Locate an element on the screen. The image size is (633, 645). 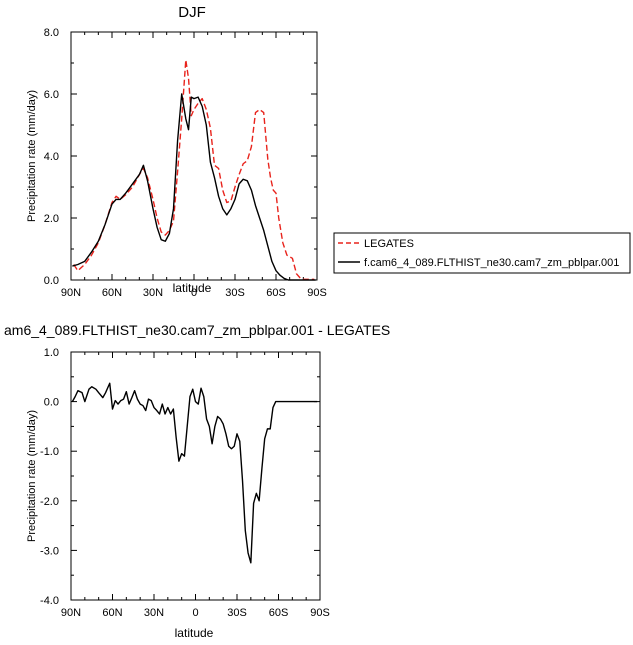
bottom-series-lines is located at coordinates (194, 473).